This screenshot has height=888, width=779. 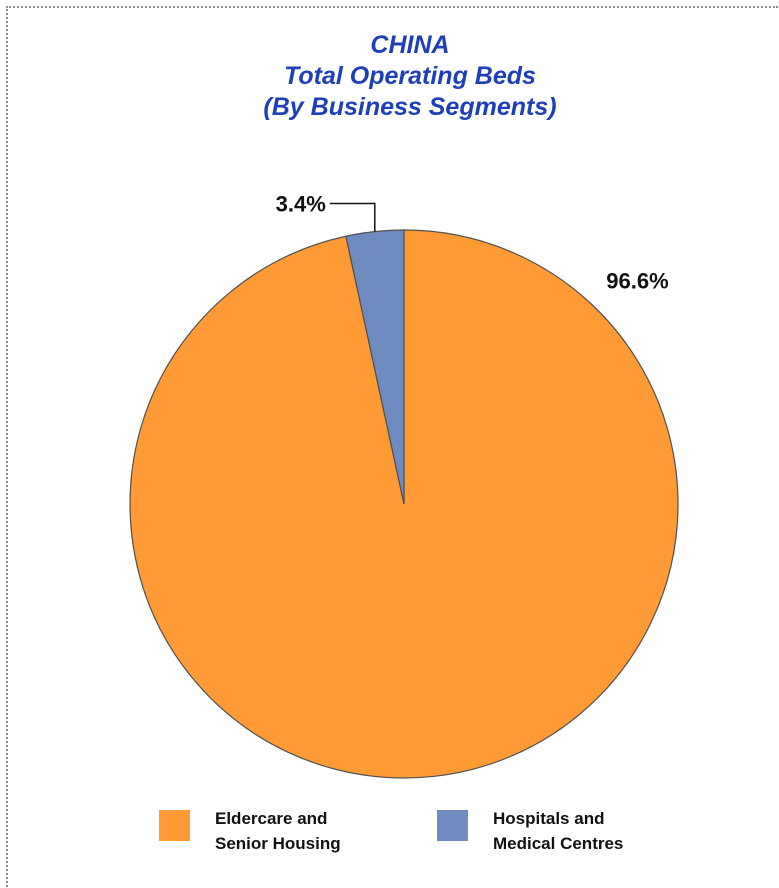 I want to click on pie-label-1: 96.6%, so click(x=637, y=281).